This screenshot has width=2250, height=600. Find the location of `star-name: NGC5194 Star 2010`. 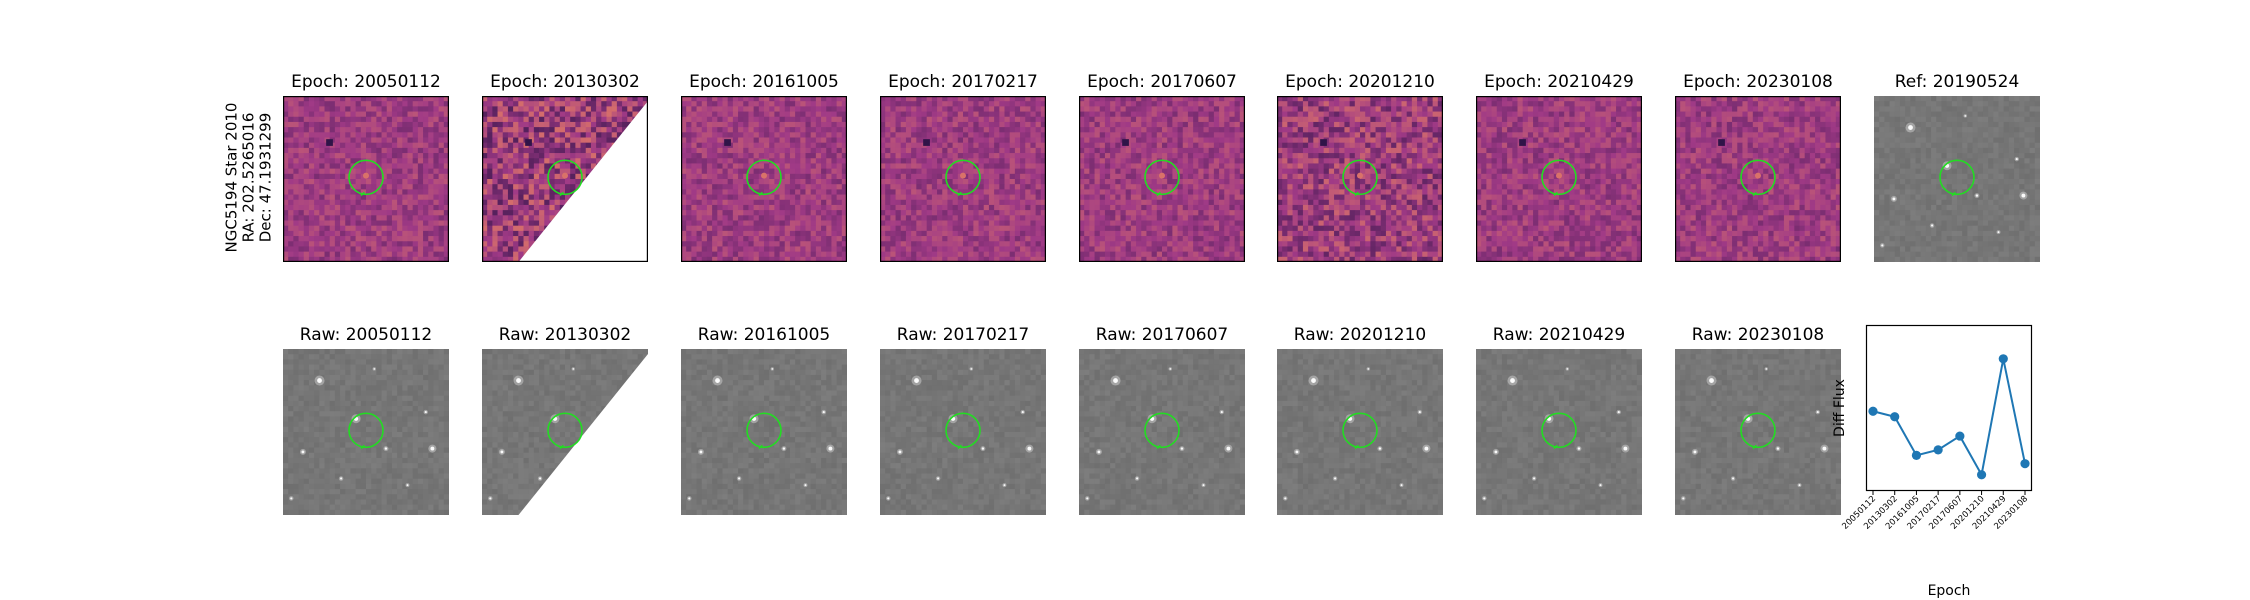

star-name: NGC5194 Star 2010 is located at coordinates (231, 177).